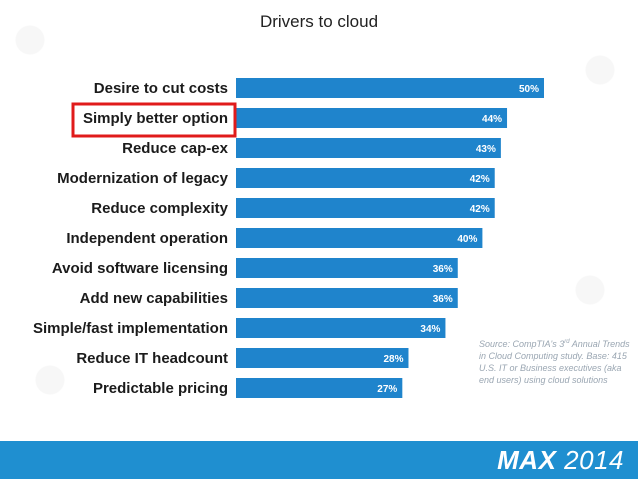 The image size is (638, 479). What do you see at coordinates (443, 269) in the screenshot?
I see `value-label-7: 36%` at bounding box center [443, 269].